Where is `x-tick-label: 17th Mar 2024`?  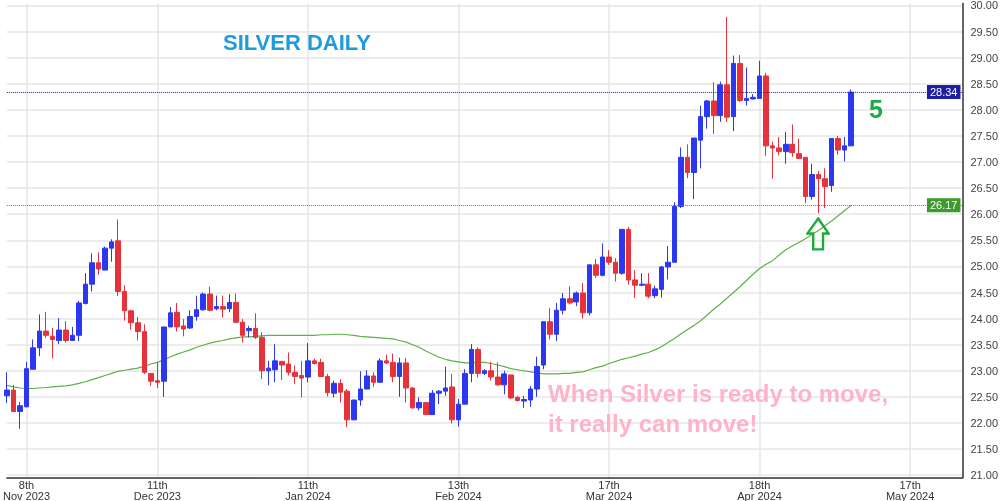 x-tick-label: 17th Mar 2024 is located at coordinates (609, 490).